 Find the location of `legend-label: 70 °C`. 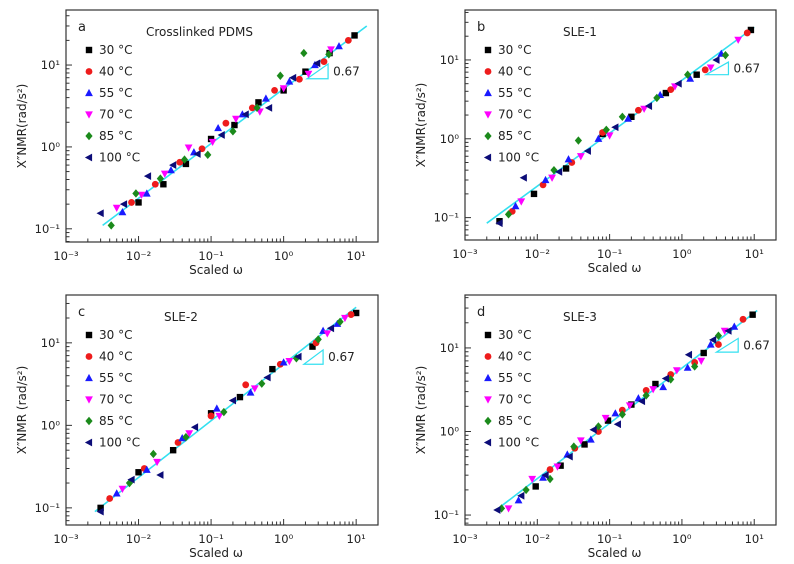

legend-label: 70 °C is located at coordinates (514, 115).